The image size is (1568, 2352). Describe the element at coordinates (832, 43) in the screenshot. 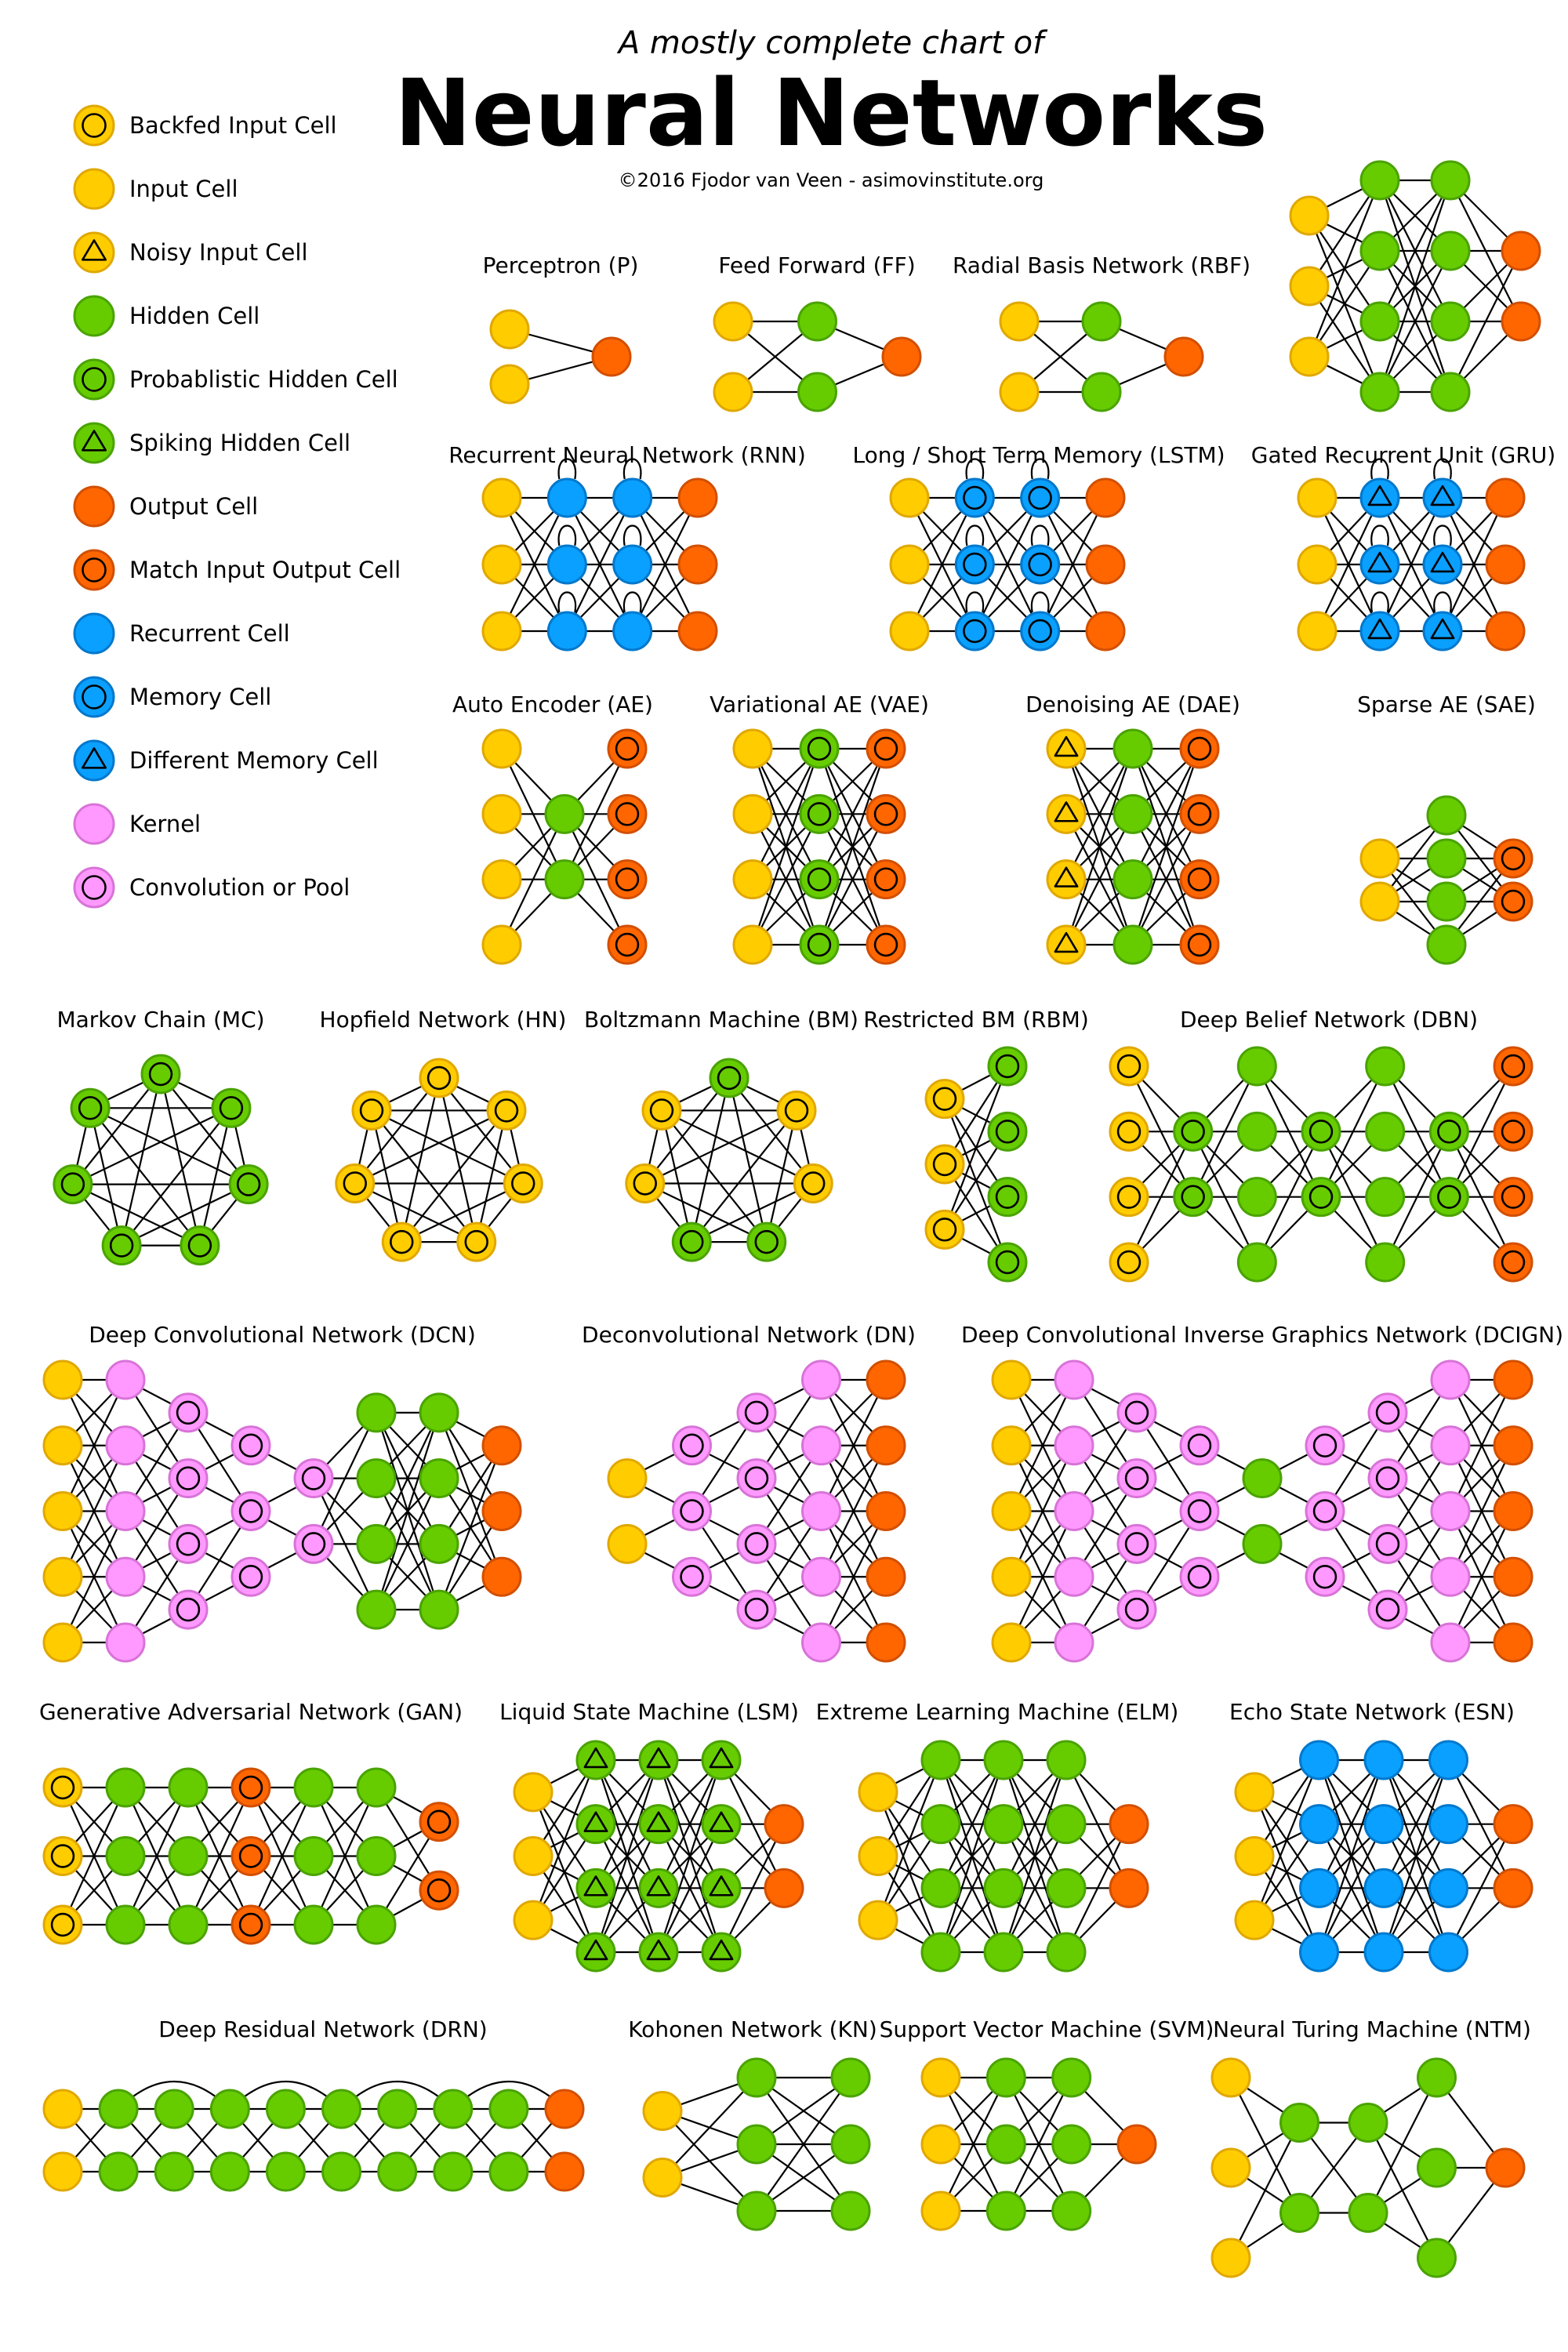

I see `chart-subtitle: A mostly complete chart of` at that location.